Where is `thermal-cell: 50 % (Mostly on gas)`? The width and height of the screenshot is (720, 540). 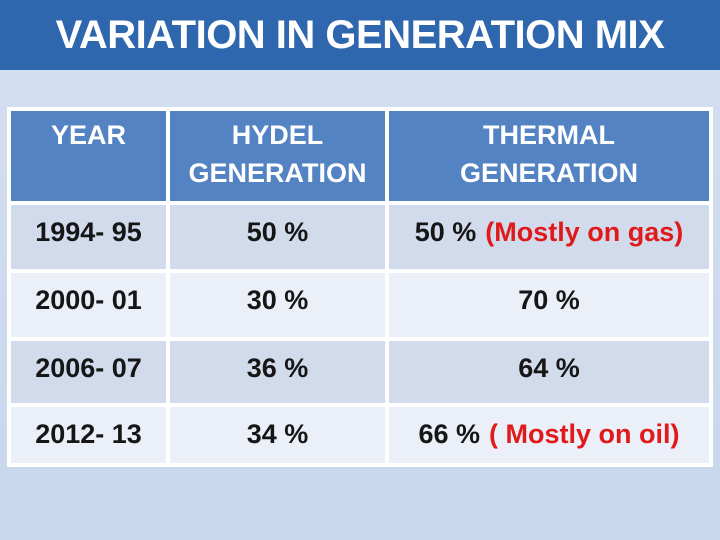
thermal-cell: 50 % (Mostly on gas) is located at coordinates (549, 237).